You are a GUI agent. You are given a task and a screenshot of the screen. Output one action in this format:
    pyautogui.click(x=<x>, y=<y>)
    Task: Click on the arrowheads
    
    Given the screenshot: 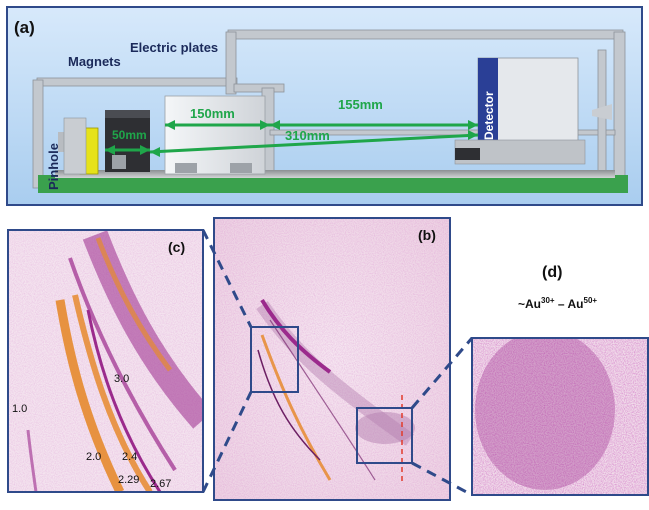 What is the action you would take?
    pyautogui.click(x=291, y=138)
    